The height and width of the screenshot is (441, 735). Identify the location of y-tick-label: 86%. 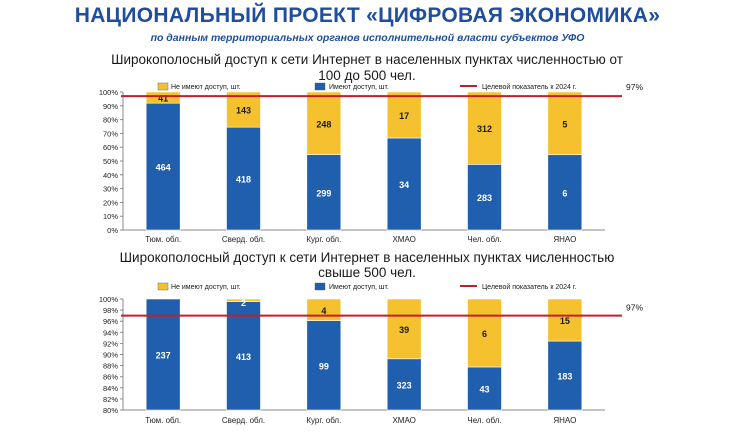
(110, 377).